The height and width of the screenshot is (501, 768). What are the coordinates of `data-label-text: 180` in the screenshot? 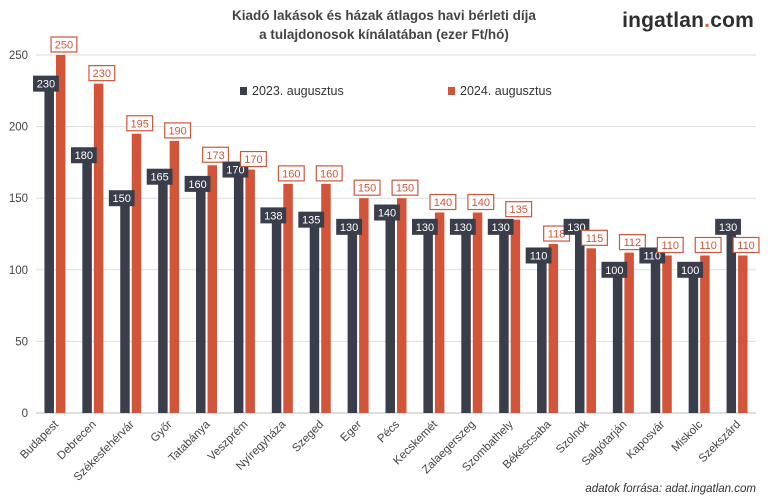 It's located at (84, 156).